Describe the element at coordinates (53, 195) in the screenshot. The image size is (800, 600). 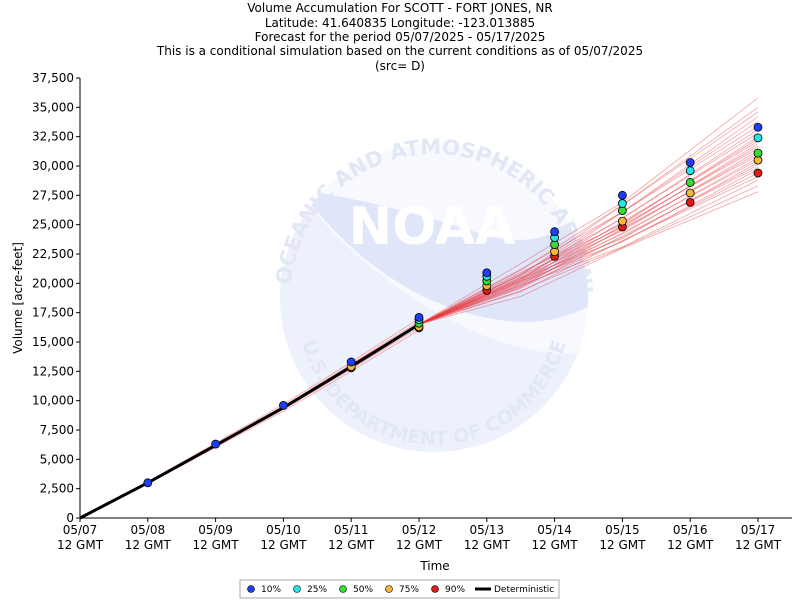
I see `y-tick-label: 27,500` at that location.